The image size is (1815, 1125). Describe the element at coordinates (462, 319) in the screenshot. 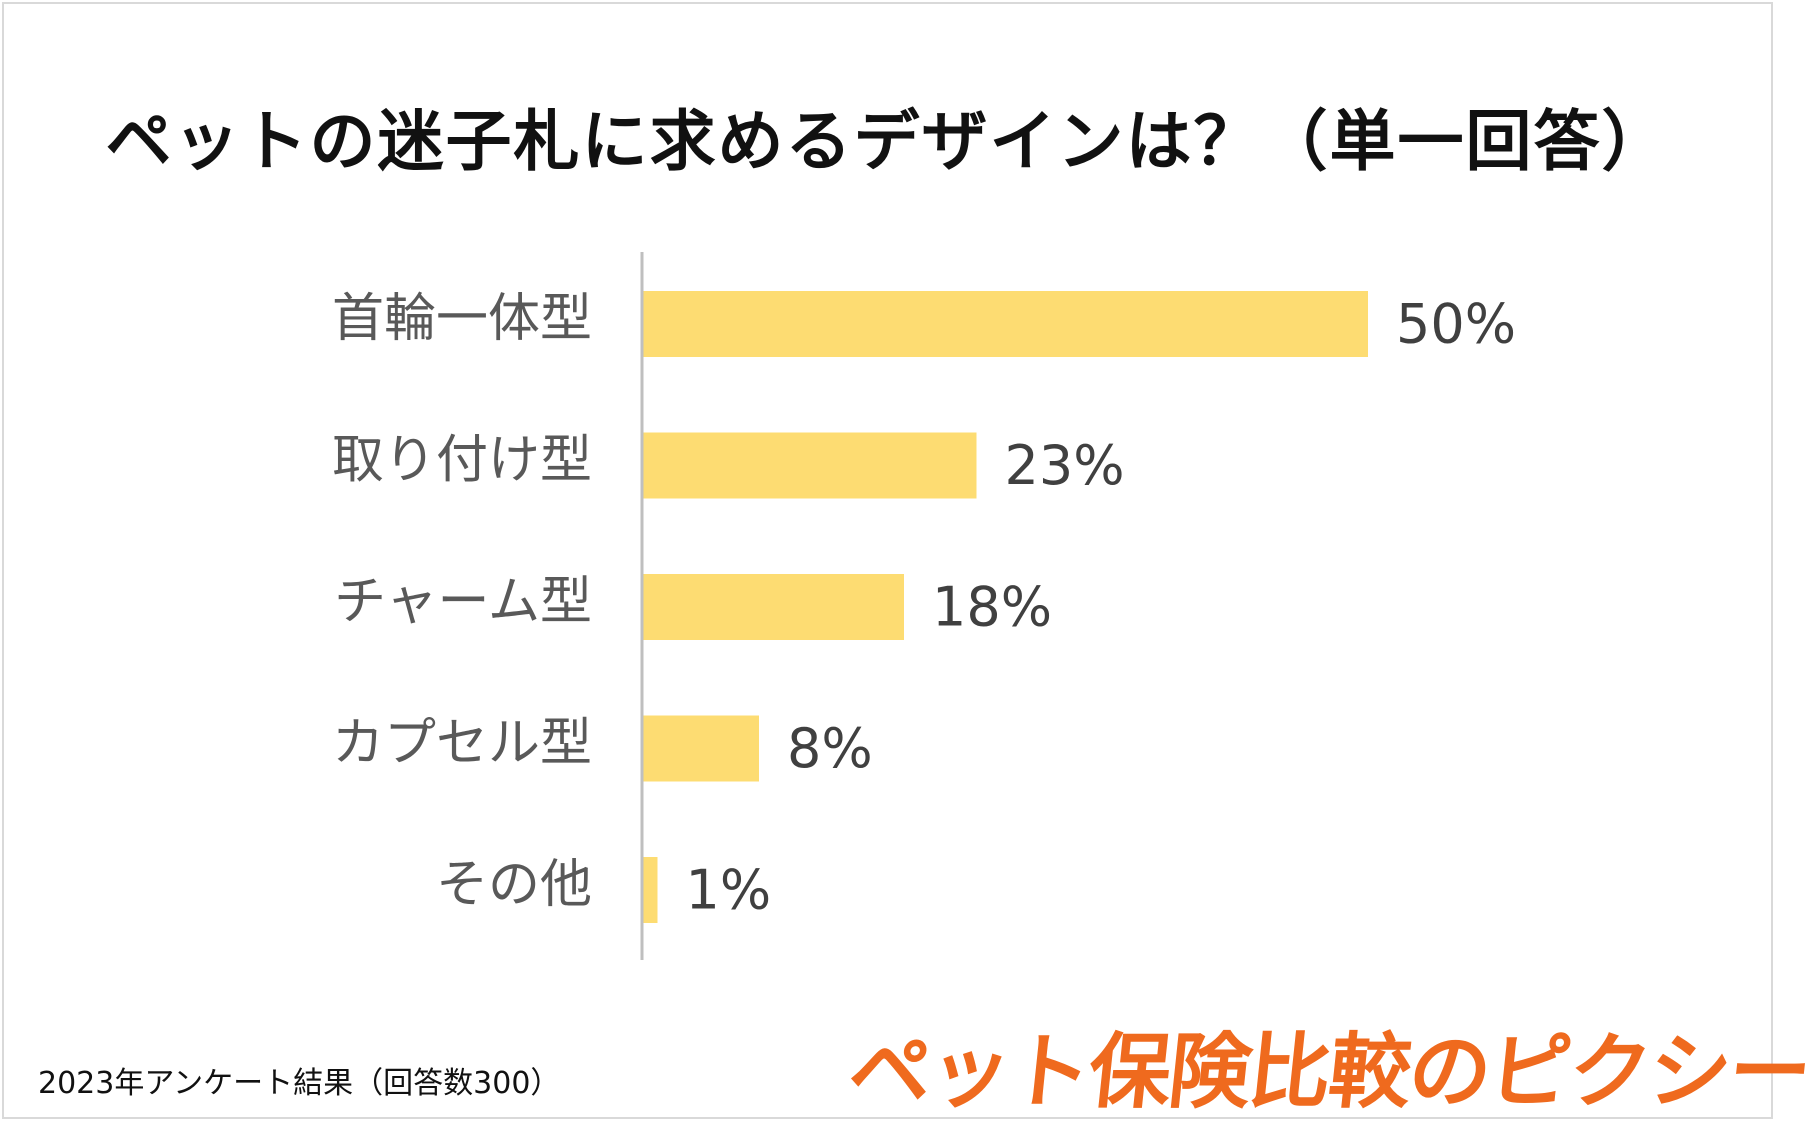

I see `category-label-0: 首輪一体型` at that location.